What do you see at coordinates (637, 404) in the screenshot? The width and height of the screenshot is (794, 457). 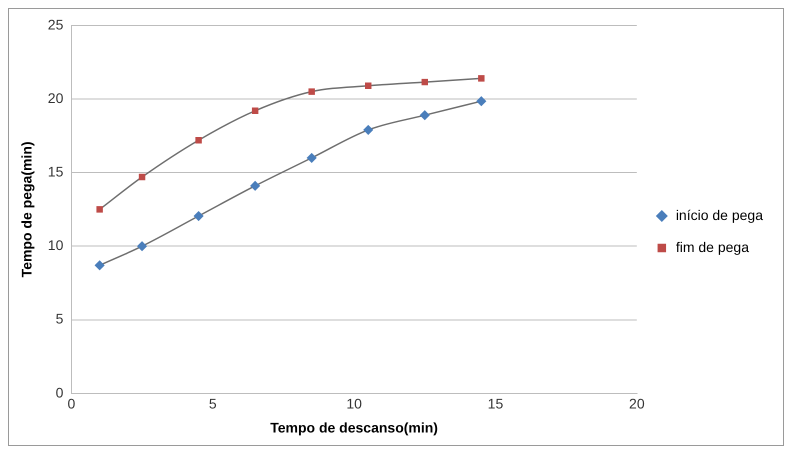 I see `x-tick-label: 20` at bounding box center [637, 404].